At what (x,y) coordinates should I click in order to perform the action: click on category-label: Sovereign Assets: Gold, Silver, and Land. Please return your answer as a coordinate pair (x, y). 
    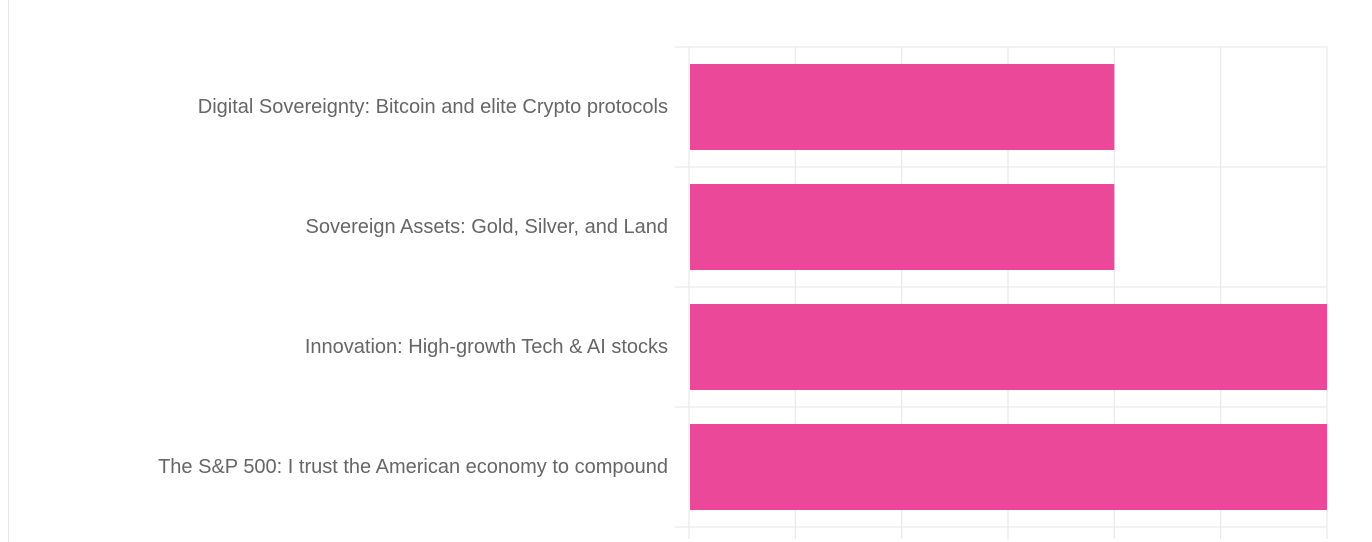
    Looking at the image, I should click on (487, 227).